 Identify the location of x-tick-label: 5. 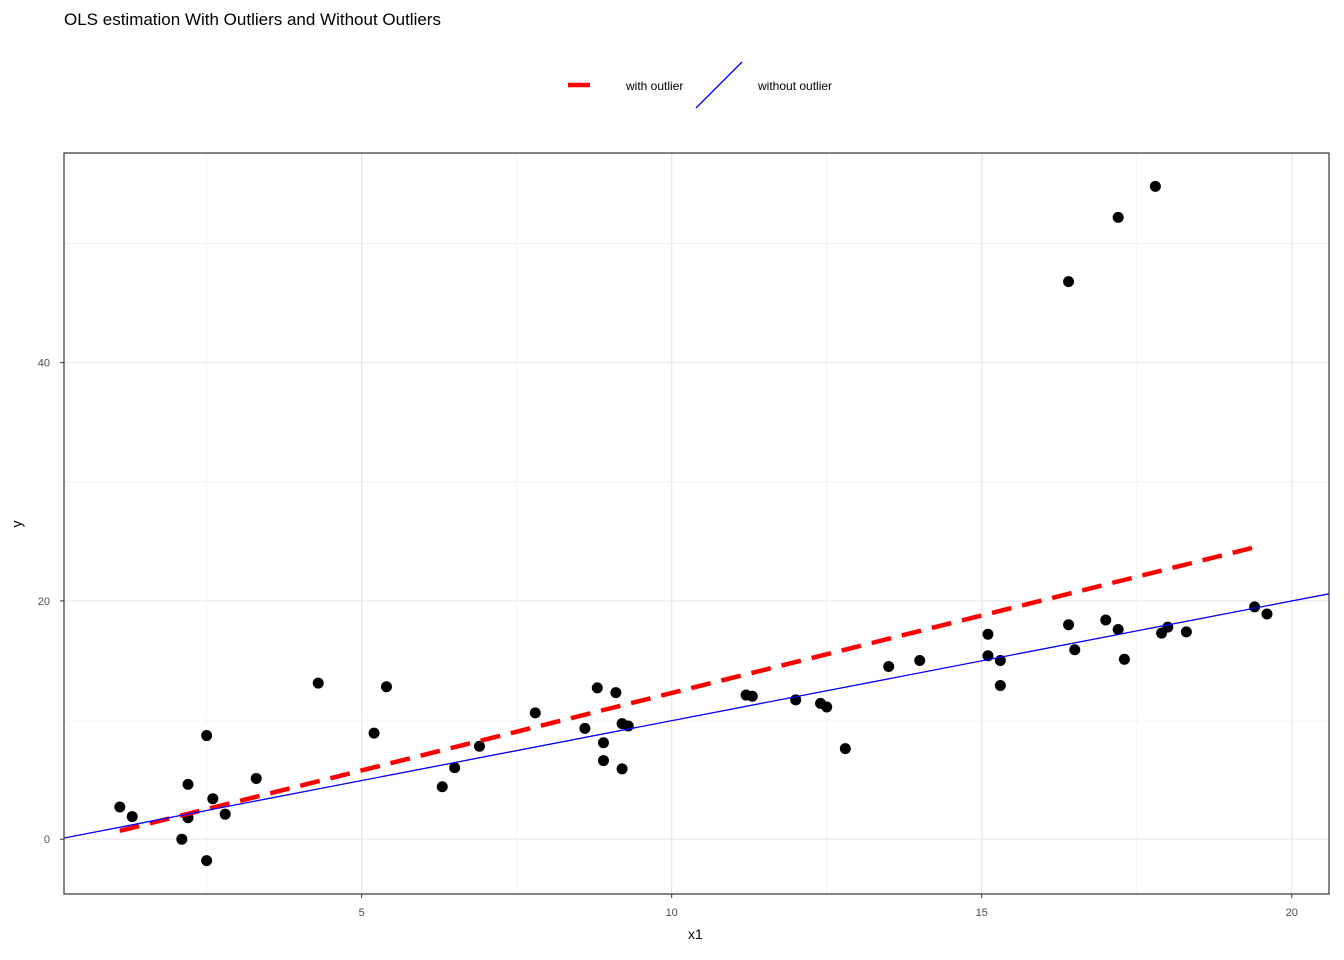
(362, 913).